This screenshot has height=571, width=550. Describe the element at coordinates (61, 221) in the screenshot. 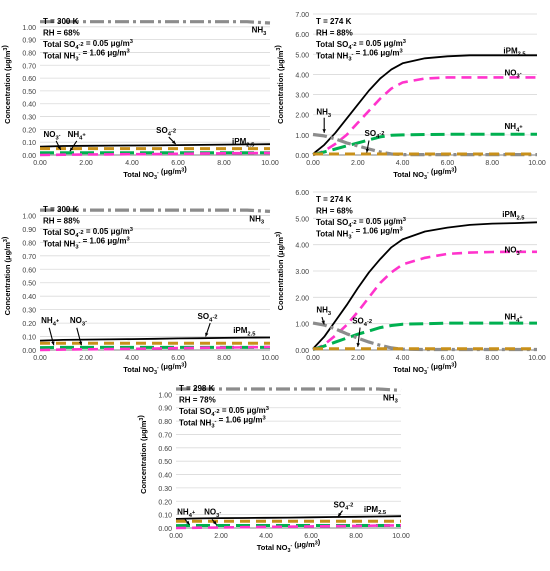

I see `condition-annotation: RH = 88%` at that location.